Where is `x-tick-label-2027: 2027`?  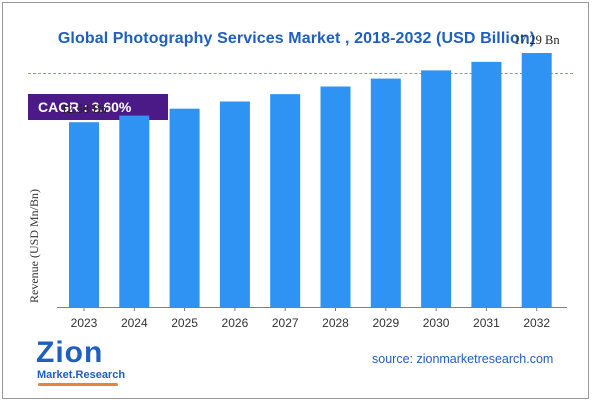
x-tick-label-2027: 2027 is located at coordinates (285, 323).